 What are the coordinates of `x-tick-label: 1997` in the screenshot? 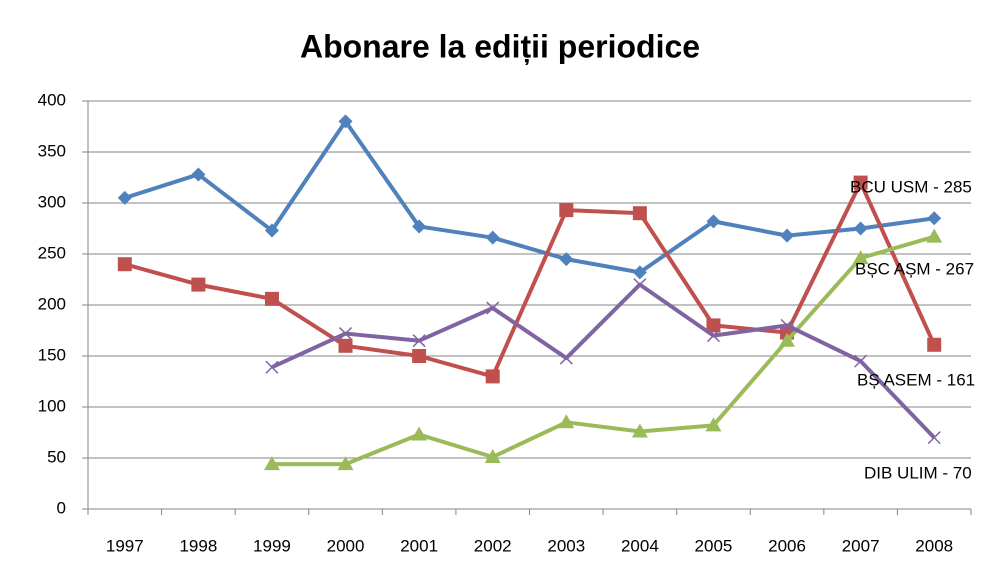 It's located at (125, 545).